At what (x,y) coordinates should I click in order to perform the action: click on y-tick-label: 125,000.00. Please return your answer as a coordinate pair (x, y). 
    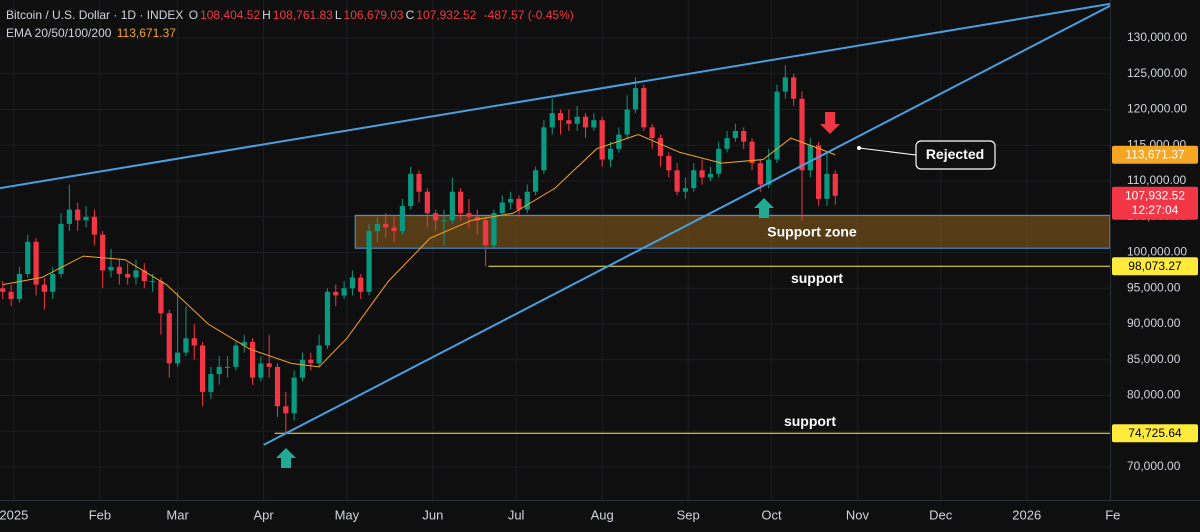
    Looking at the image, I should click on (1157, 73).